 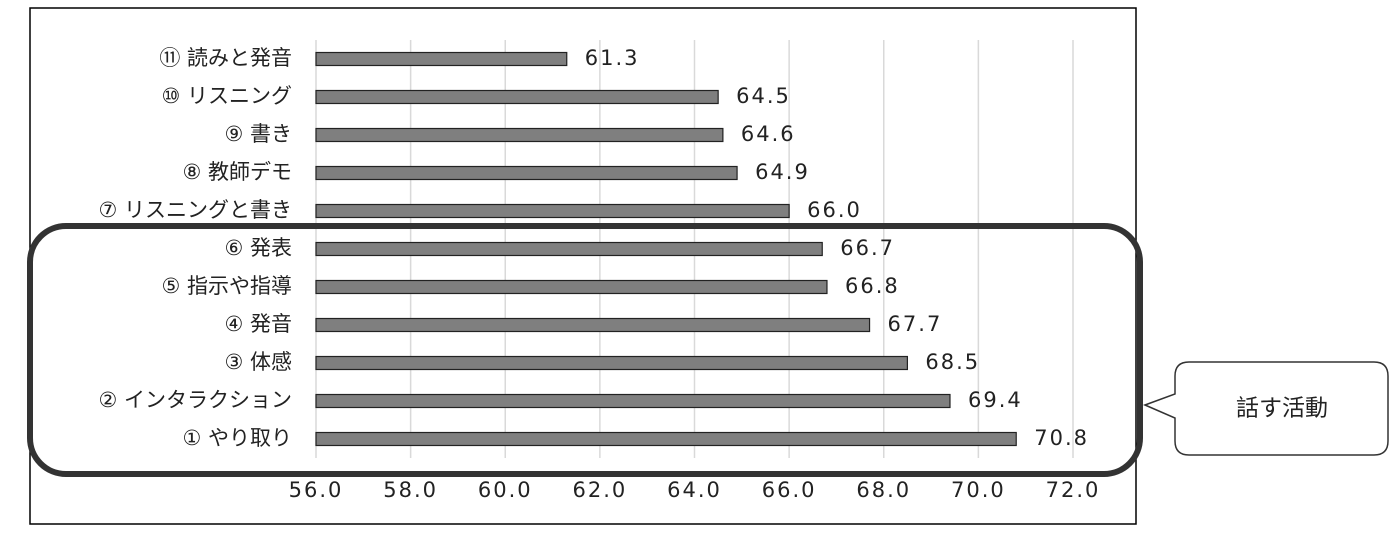 I want to click on y-tick-label: ⑪ 読みと発音, so click(x=225, y=58).